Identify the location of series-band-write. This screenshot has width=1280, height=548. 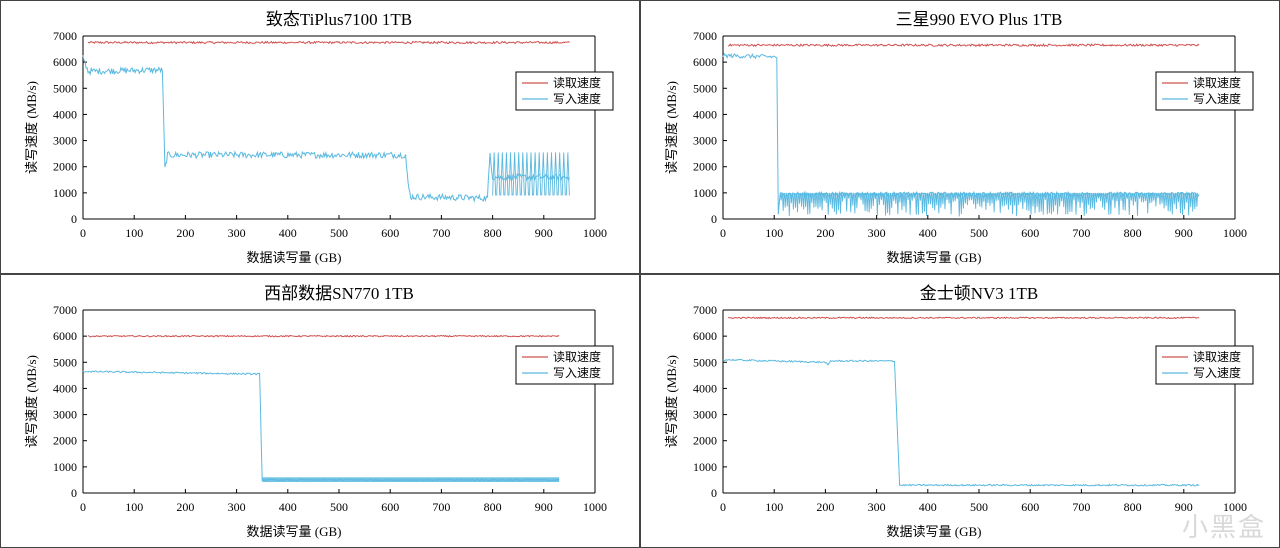
(411, 480).